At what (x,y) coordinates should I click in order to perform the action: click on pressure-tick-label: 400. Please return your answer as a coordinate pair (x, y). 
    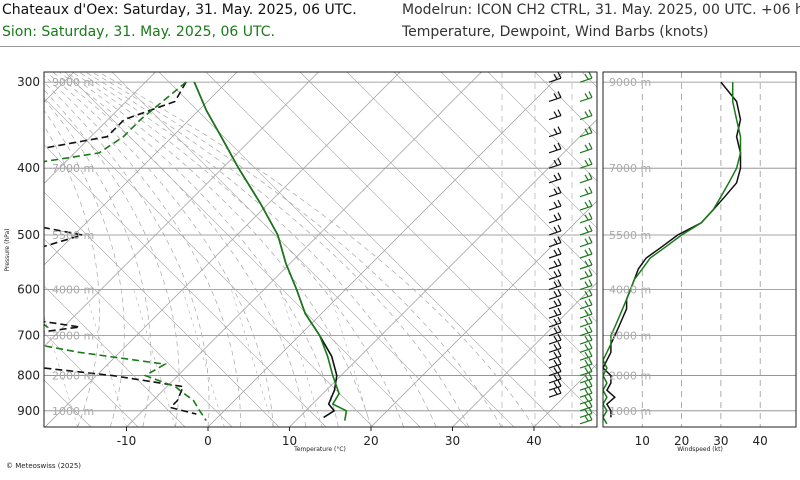
    Looking at the image, I should click on (28, 168).